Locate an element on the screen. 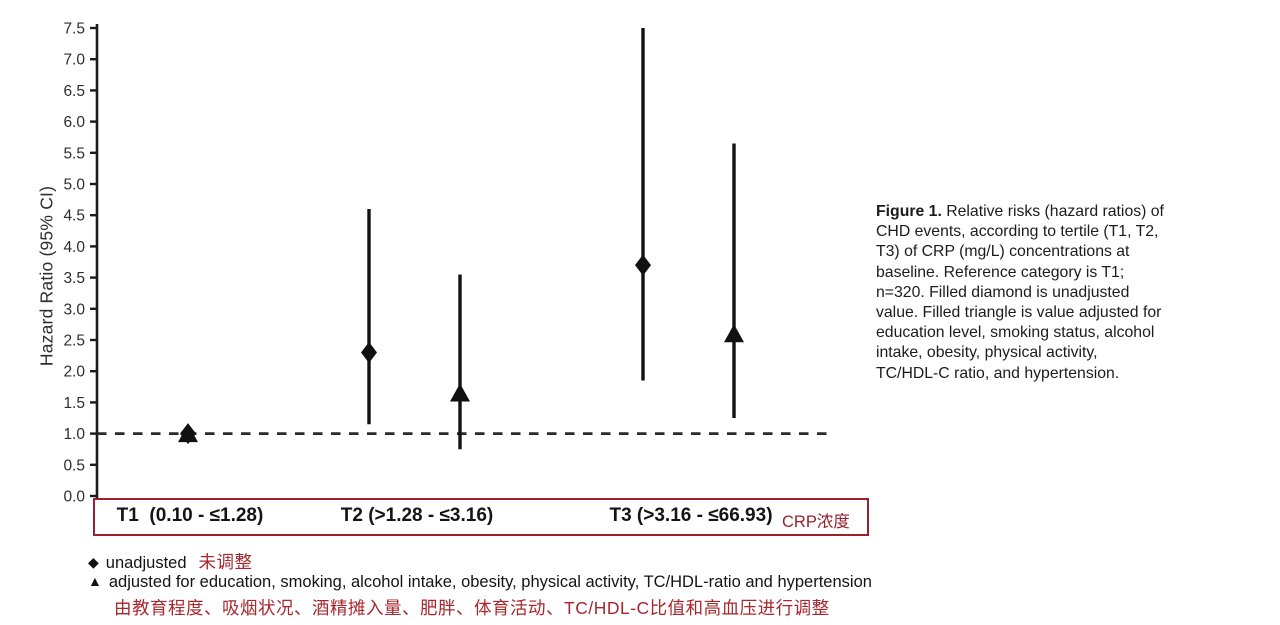 Image resolution: width=1280 pixels, height=625 pixels. y-axis-tick-label: 4.0 is located at coordinates (74, 247).